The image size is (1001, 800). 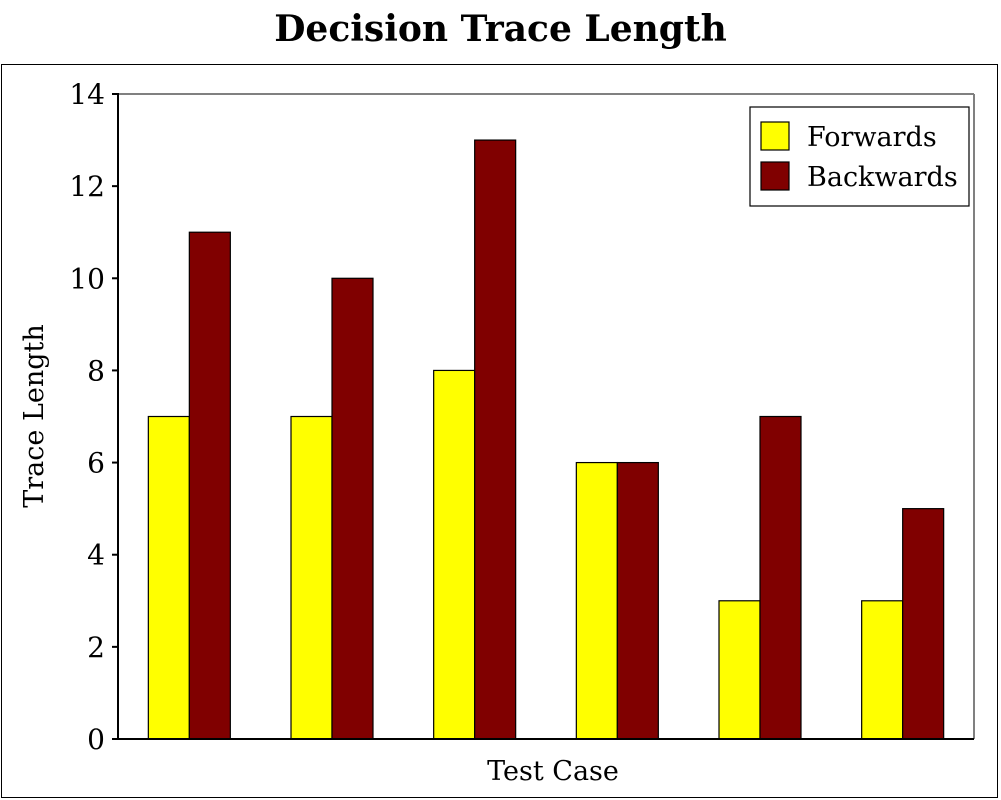 What do you see at coordinates (87, 278) in the screenshot?
I see `y-tick-label-10: 10` at bounding box center [87, 278].